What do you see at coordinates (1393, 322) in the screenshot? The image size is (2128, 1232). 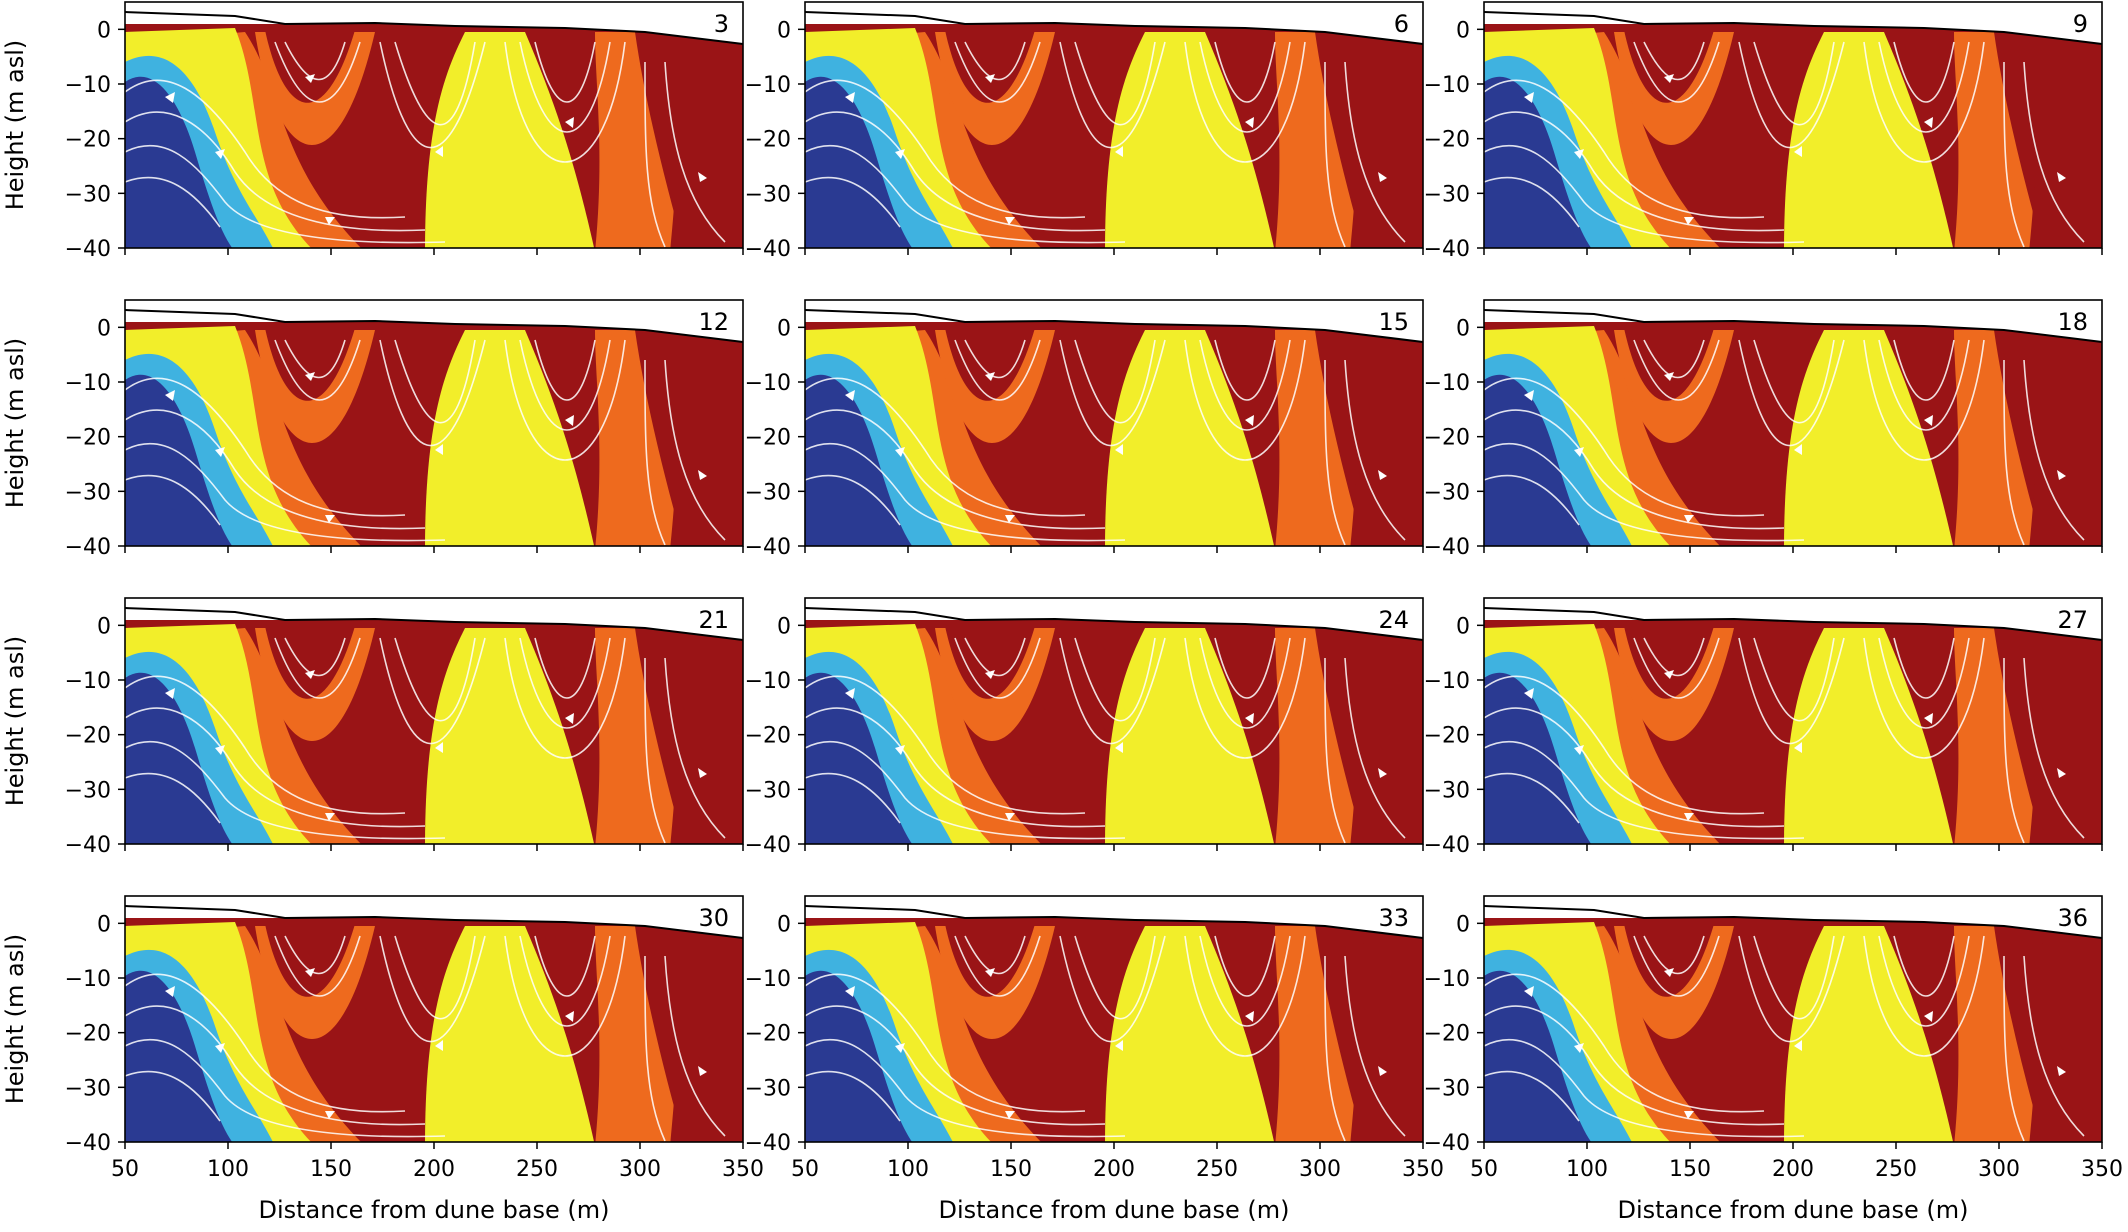 I see `panel-label: 15` at bounding box center [1393, 322].